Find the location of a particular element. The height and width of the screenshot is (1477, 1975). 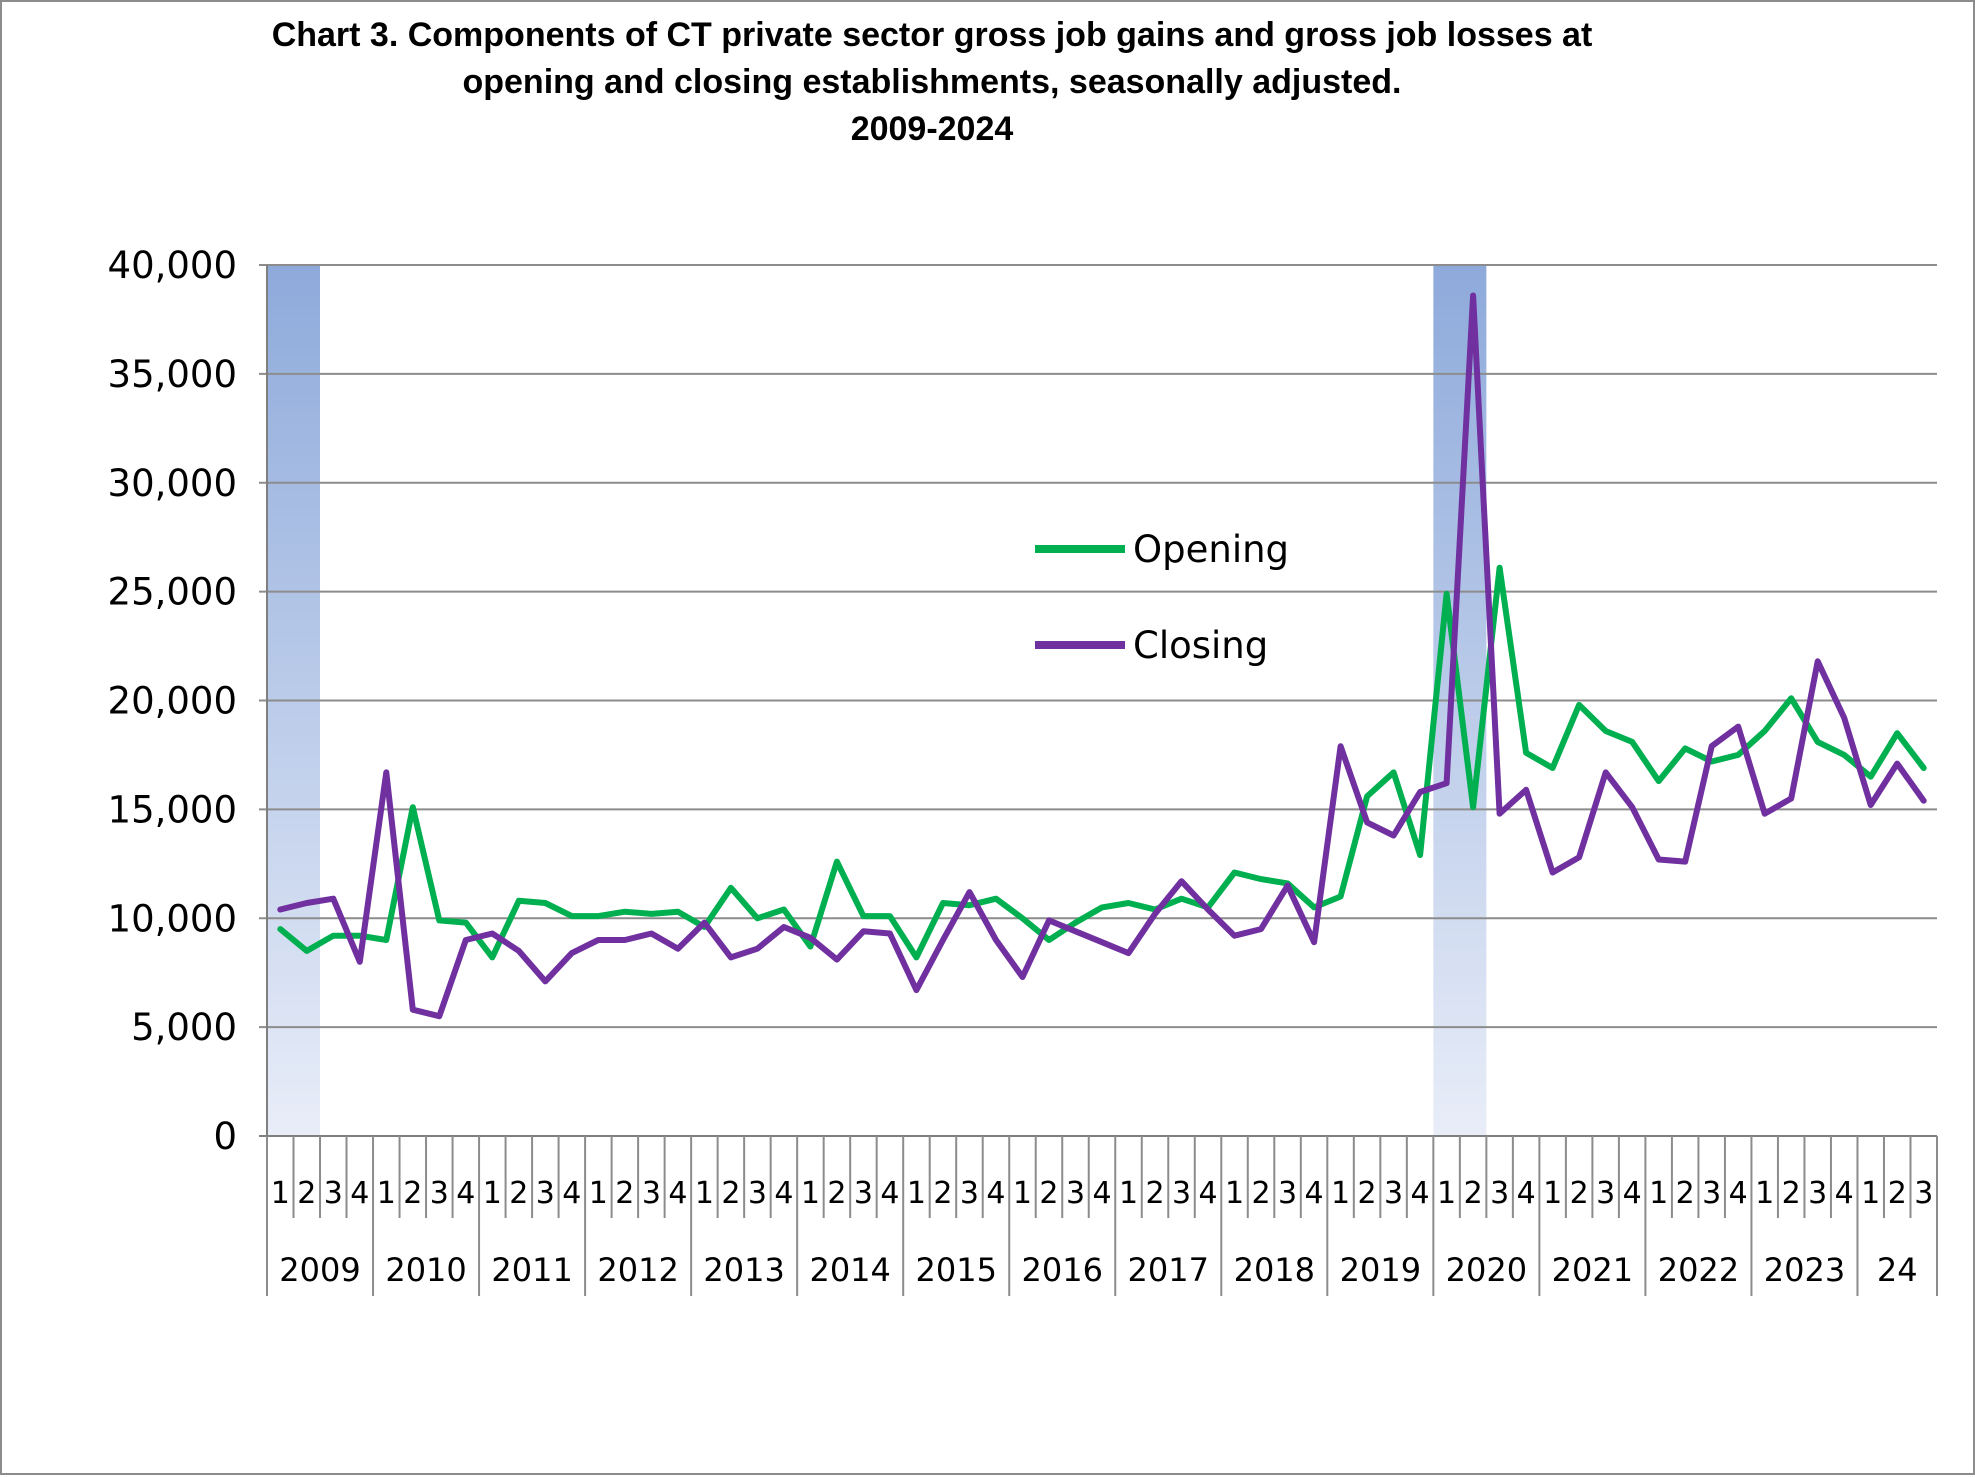

x-year-label: 2019 is located at coordinates (1380, 1270).